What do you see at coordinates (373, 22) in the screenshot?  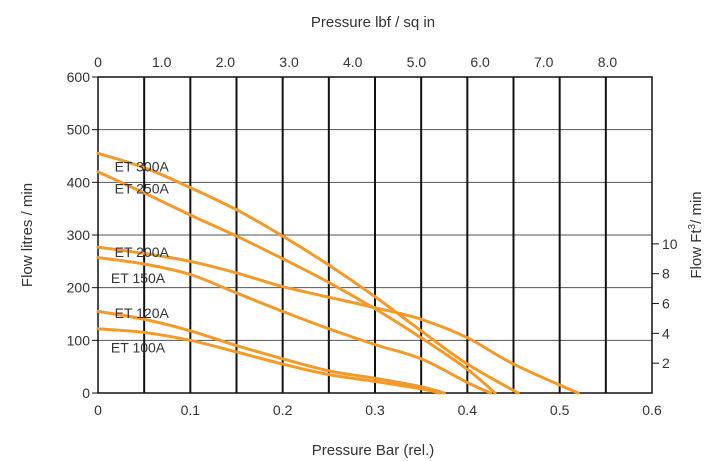 I see `top-axis-title: Pressure lbf / sq in` at bounding box center [373, 22].